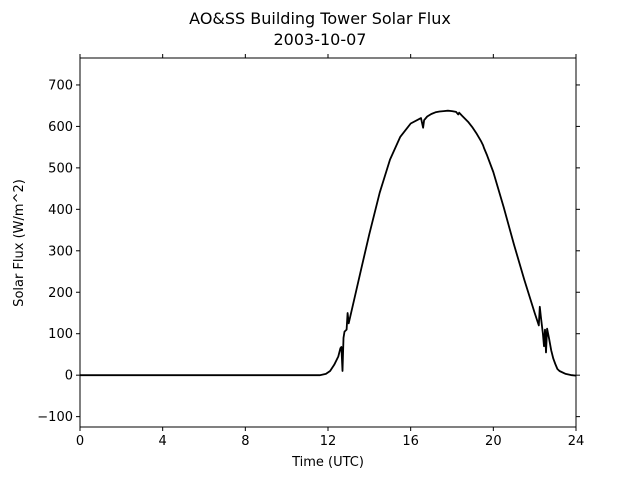 This screenshot has height=480, width=640. What do you see at coordinates (163, 441) in the screenshot?
I see `x-tick-label: 4` at bounding box center [163, 441].